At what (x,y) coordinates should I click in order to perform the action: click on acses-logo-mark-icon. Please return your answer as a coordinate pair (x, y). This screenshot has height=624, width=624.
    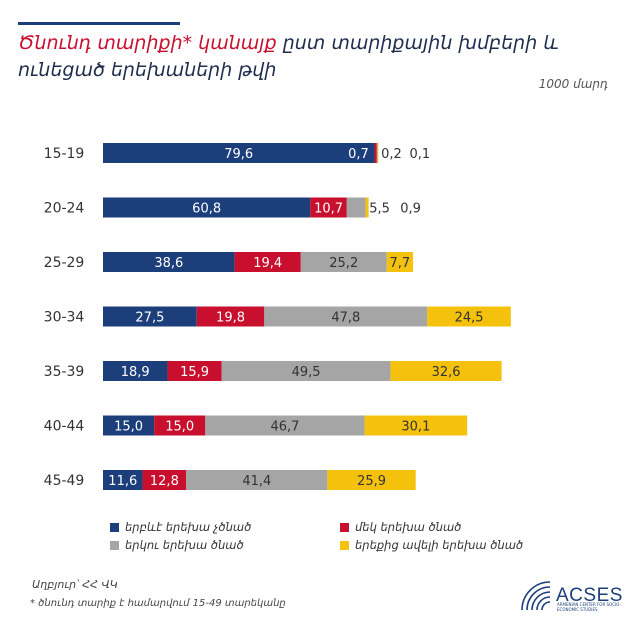
    Looking at the image, I should click on (536, 596).